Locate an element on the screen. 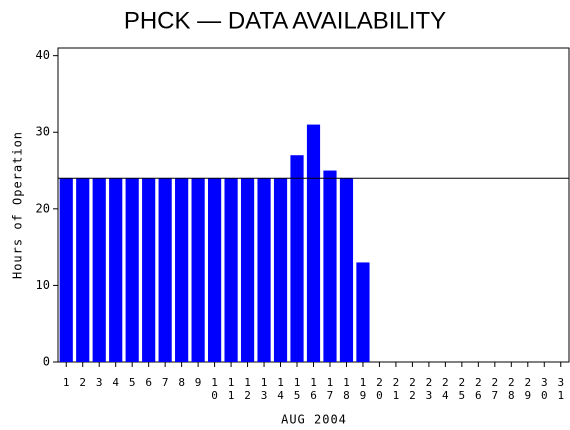 The width and height of the screenshot is (570, 430). y-tick-label: 40 is located at coordinates (43, 55).